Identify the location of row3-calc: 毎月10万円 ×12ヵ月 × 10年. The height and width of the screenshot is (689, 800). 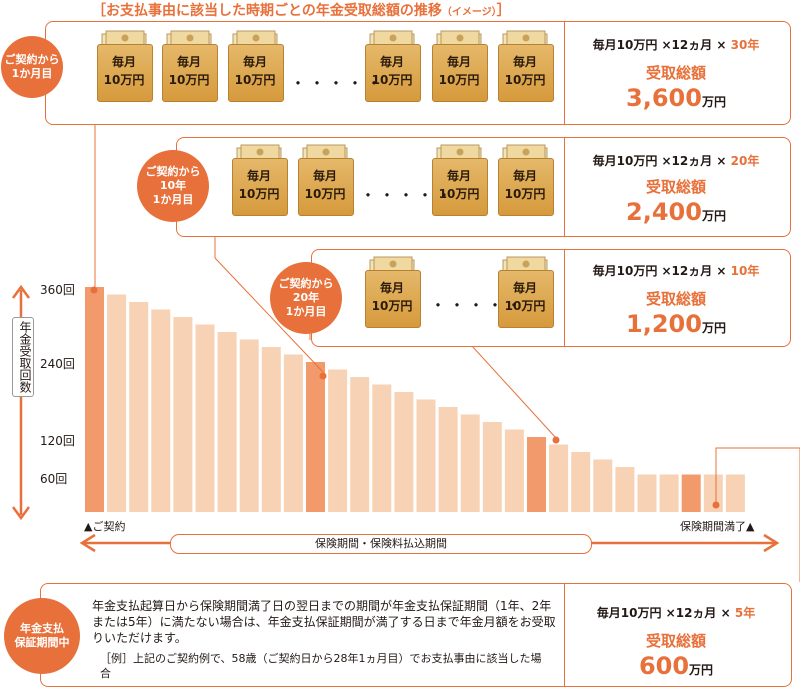
(676, 271).